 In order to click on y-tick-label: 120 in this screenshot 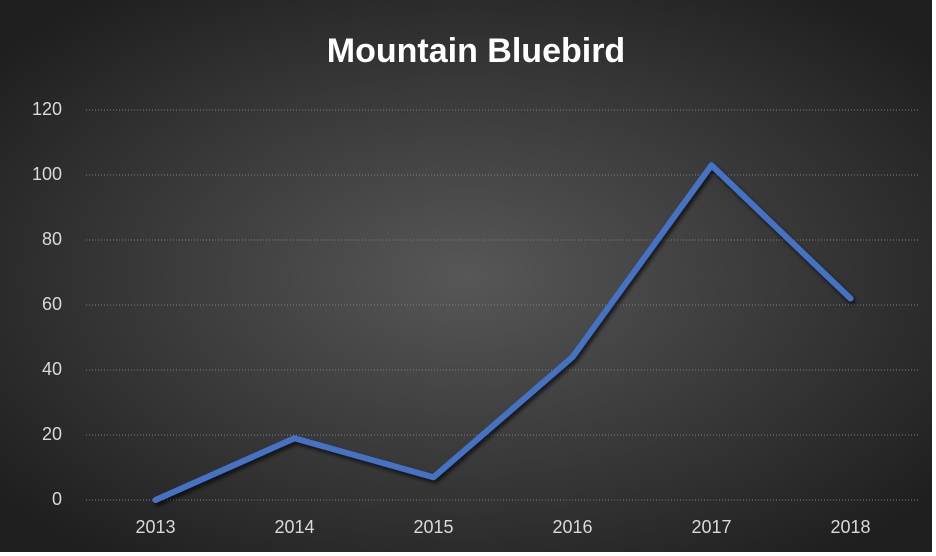, I will do `click(47, 109)`.